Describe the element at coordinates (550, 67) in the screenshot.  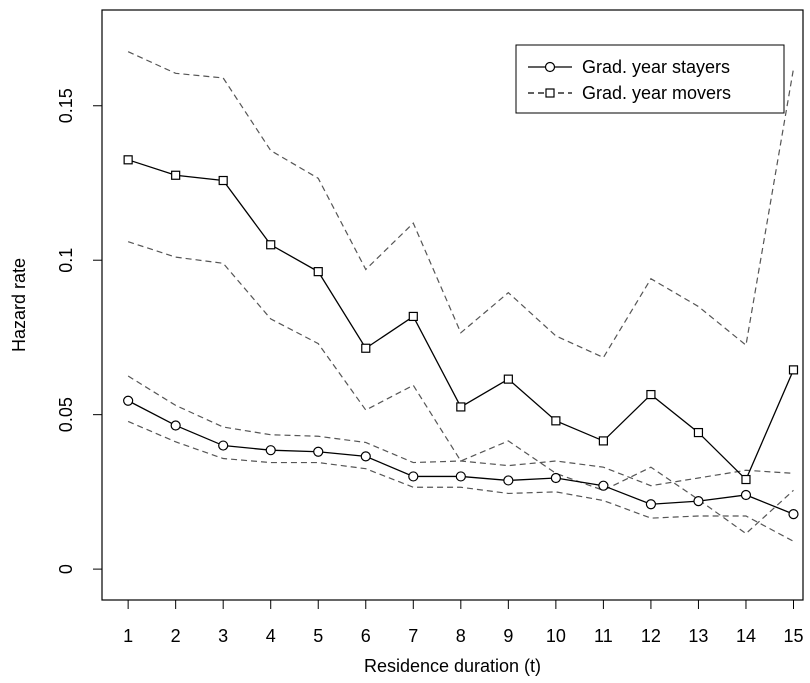
I see `legend-marker-circle` at that location.